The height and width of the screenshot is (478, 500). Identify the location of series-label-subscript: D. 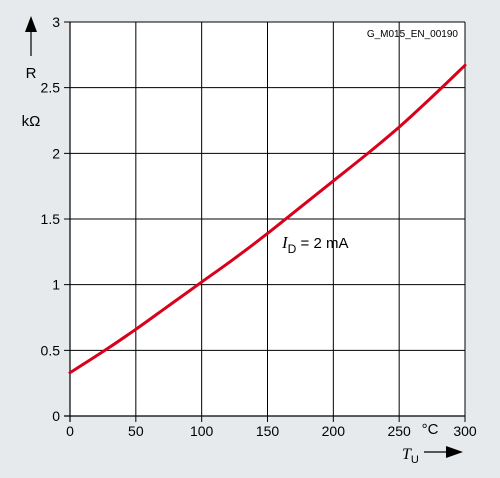
(292, 249).